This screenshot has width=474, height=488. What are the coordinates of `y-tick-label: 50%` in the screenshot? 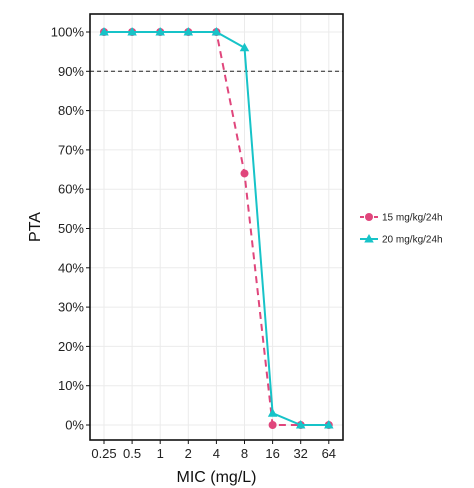 It's located at (71, 228).